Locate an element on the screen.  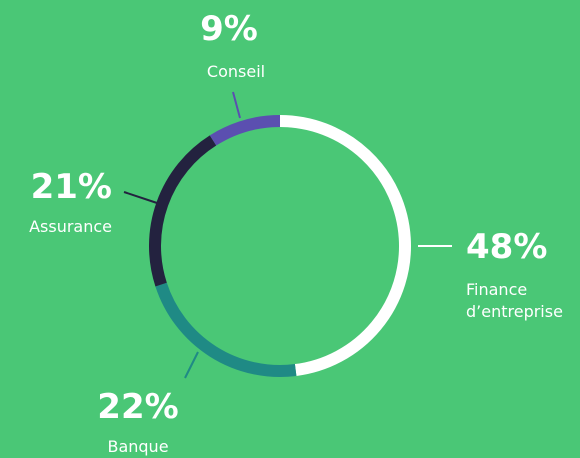
category-label: Assurance is located at coordinates (70, 226).